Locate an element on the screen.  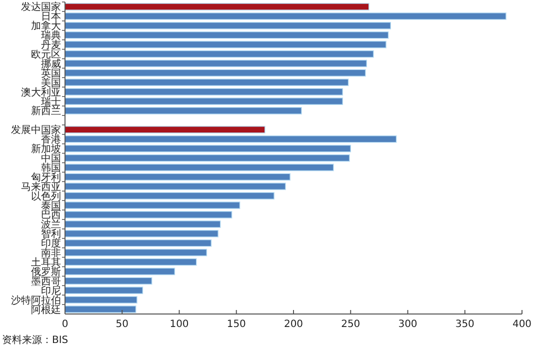
y-tick-label: 沙特阿拉伯 is located at coordinates (36, 300).